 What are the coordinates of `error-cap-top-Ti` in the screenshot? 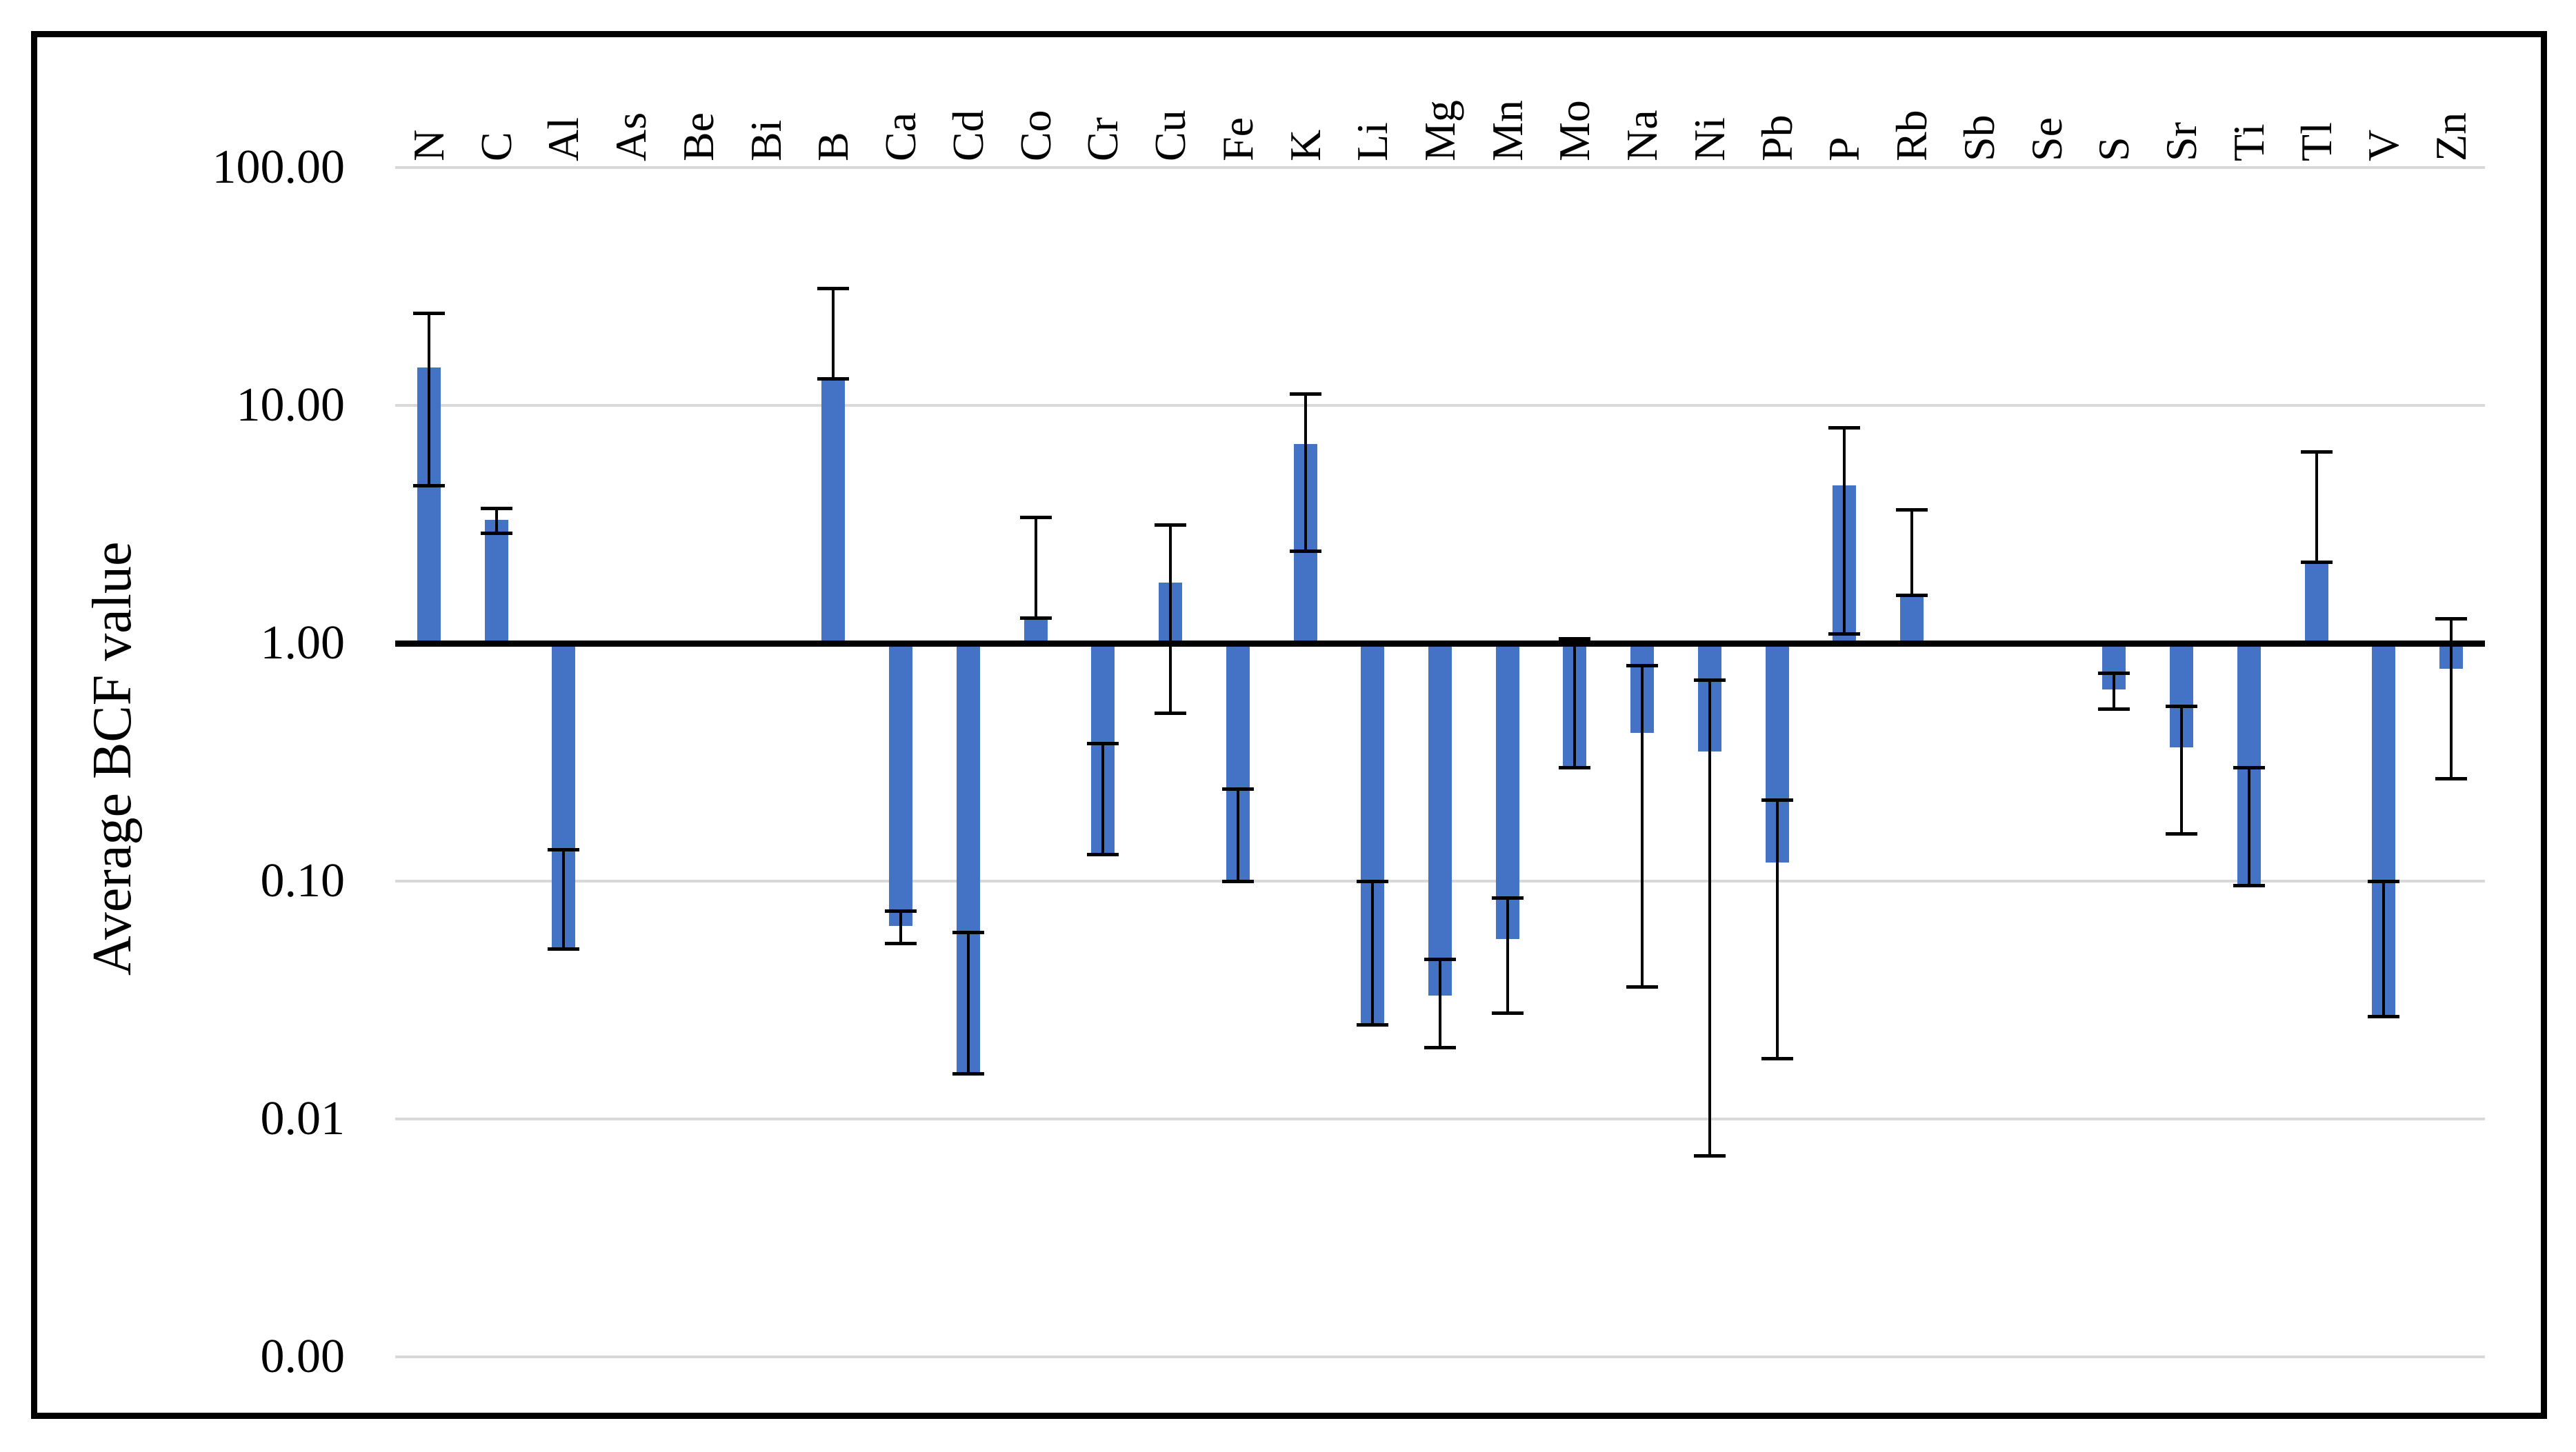 It's located at (2249, 768).